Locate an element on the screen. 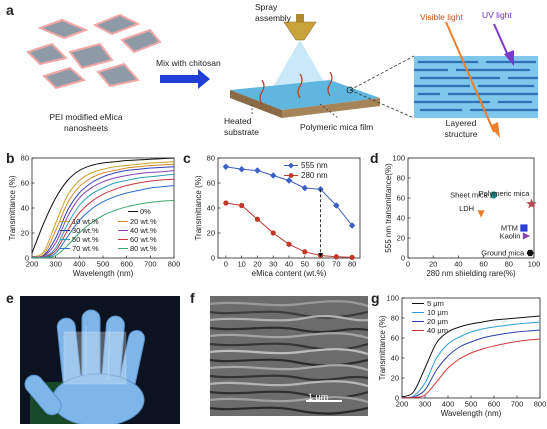  chart-d-point-label: MTM is located at coordinates (509, 228).